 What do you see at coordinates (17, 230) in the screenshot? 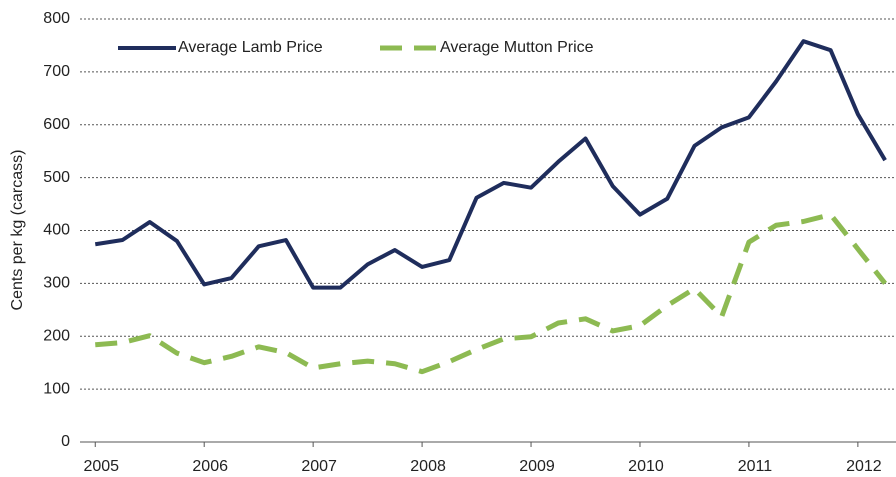
I see `y-axis-label: Cents per kg (carcass)` at bounding box center [17, 230].